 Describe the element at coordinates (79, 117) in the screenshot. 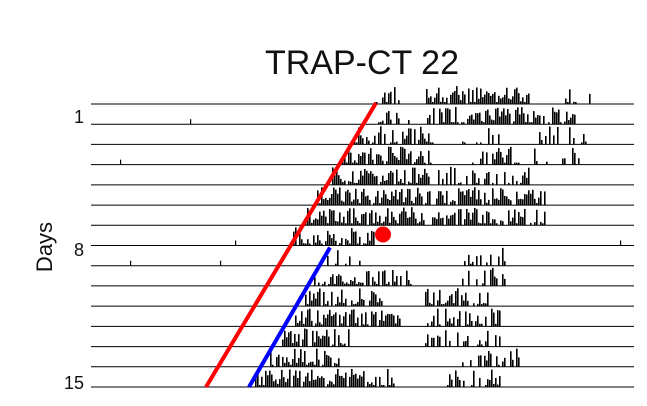

I see `y-tick-label-1: 1` at that location.